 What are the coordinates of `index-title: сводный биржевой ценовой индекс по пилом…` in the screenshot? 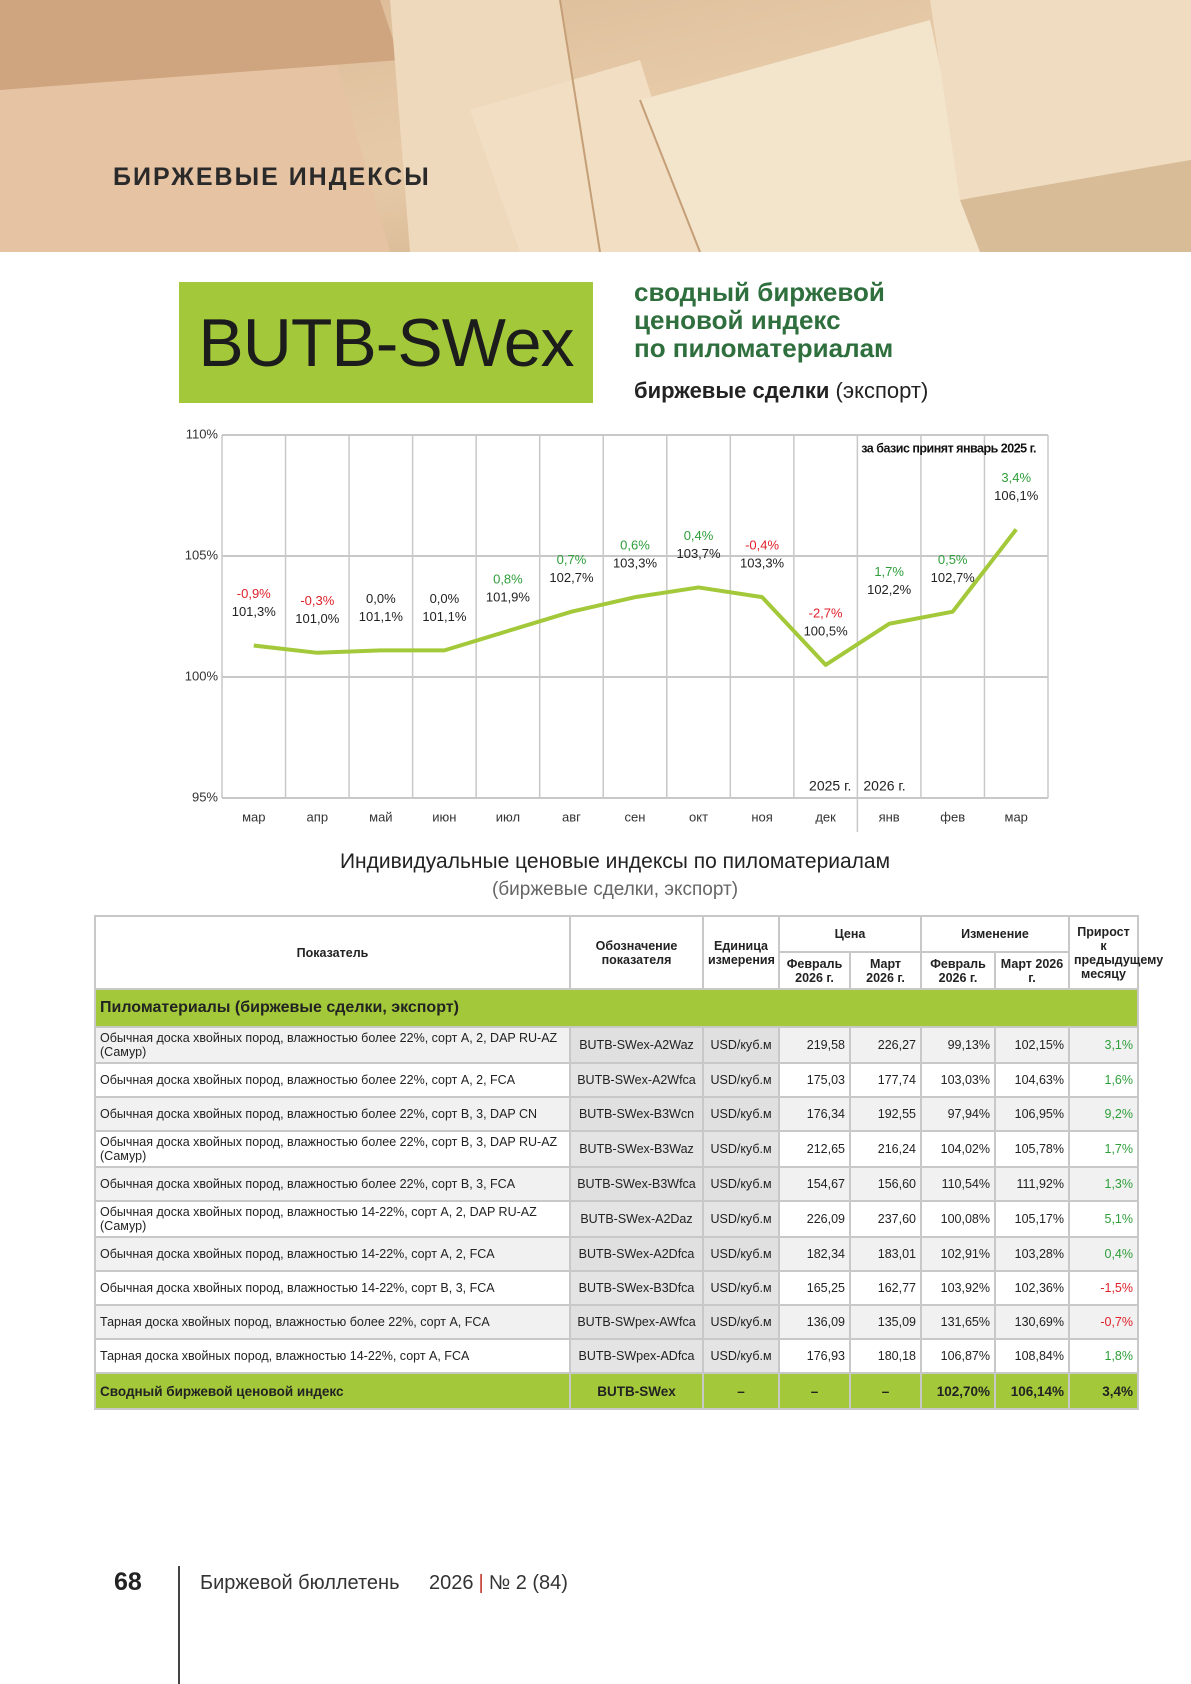 It's located at (763, 320).